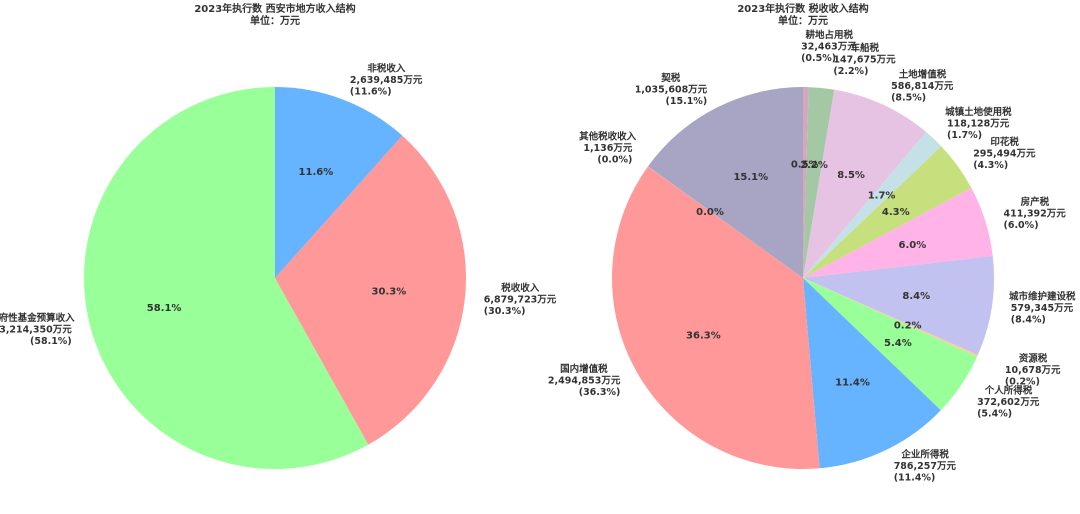  Describe the element at coordinates (1004, 142) in the screenshot. I see `slice-name: 印花税` at that location.